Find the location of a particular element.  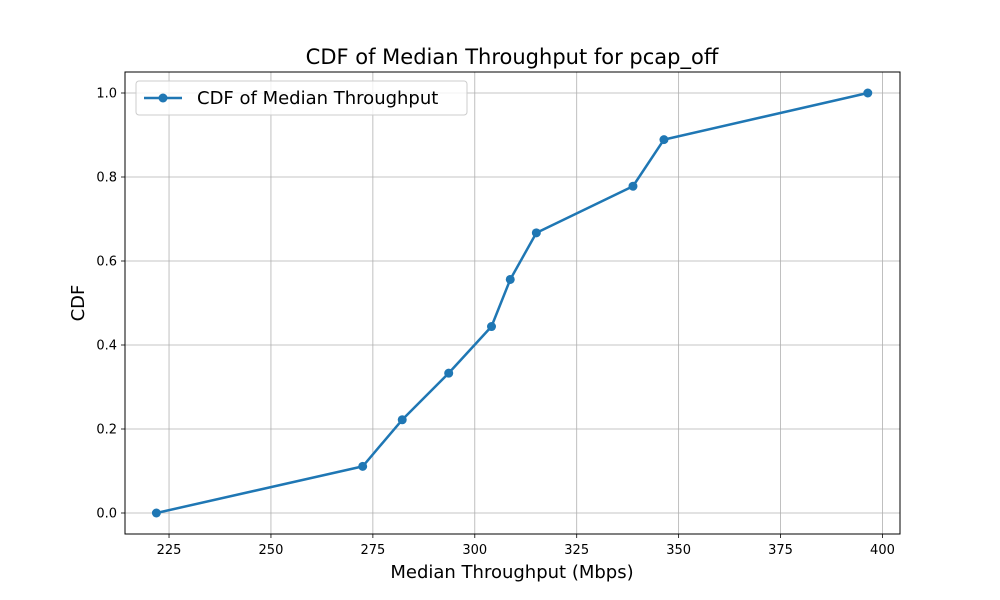

x-tick-label: 250 is located at coordinates (271, 550).